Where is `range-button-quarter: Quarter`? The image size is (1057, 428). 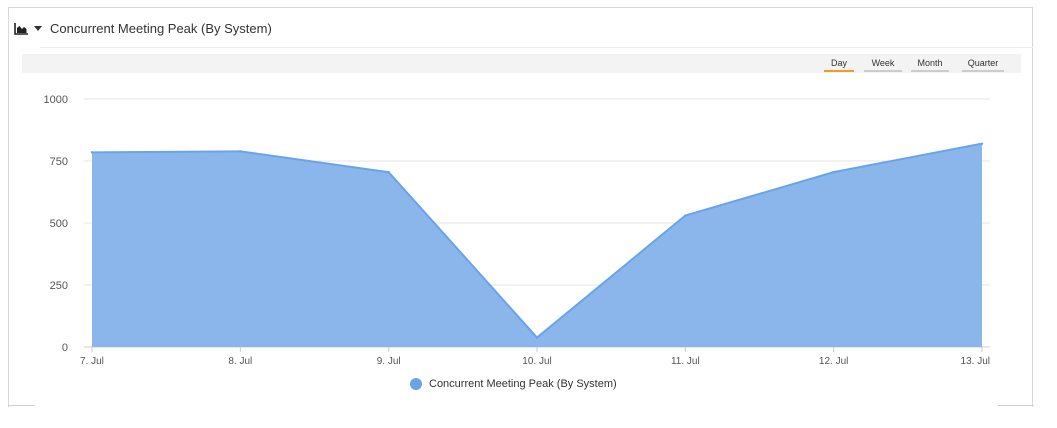
range-button-quarter: Quarter is located at coordinates (983, 65).